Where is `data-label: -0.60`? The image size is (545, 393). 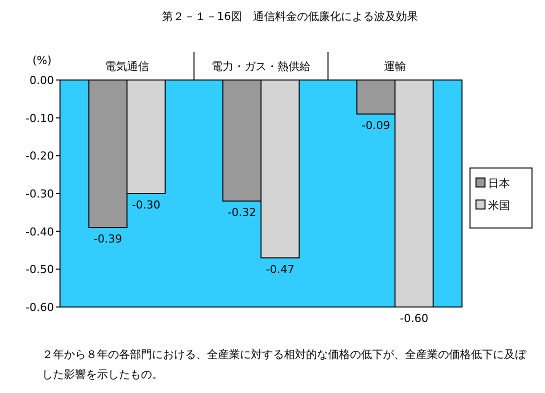 data-label: -0.60 is located at coordinates (414, 318).